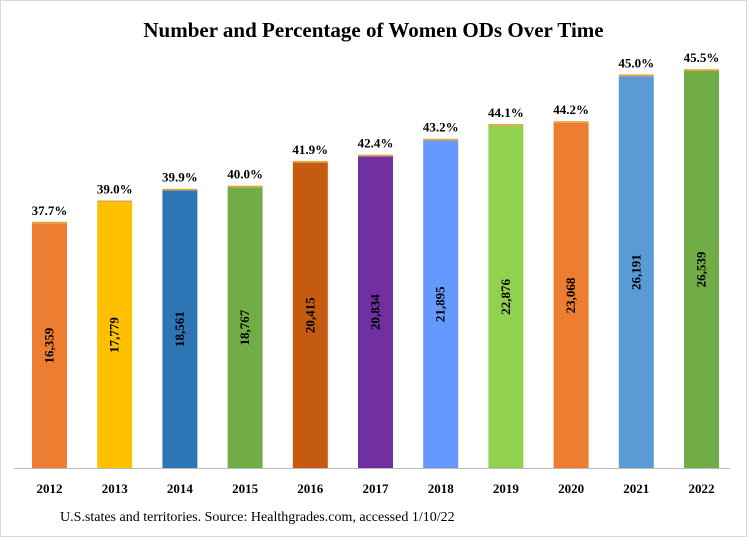 The image size is (747, 537). I want to click on bar-value-label: 17,779, so click(114, 335).